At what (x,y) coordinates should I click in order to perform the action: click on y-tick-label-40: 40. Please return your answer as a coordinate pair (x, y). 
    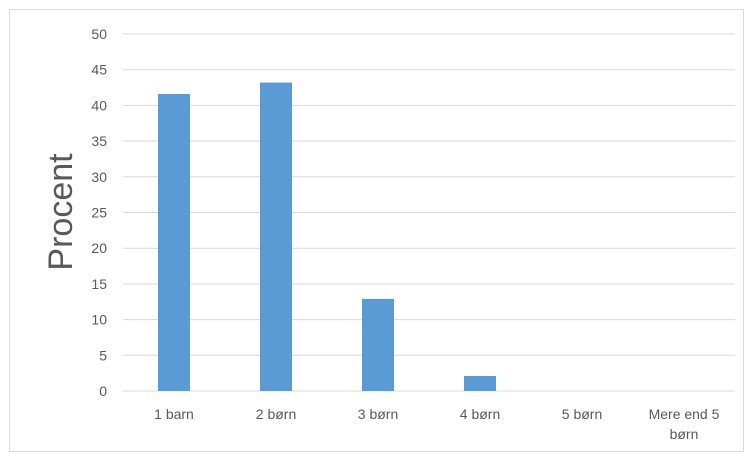
    Looking at the image, I should click on (99, 105).